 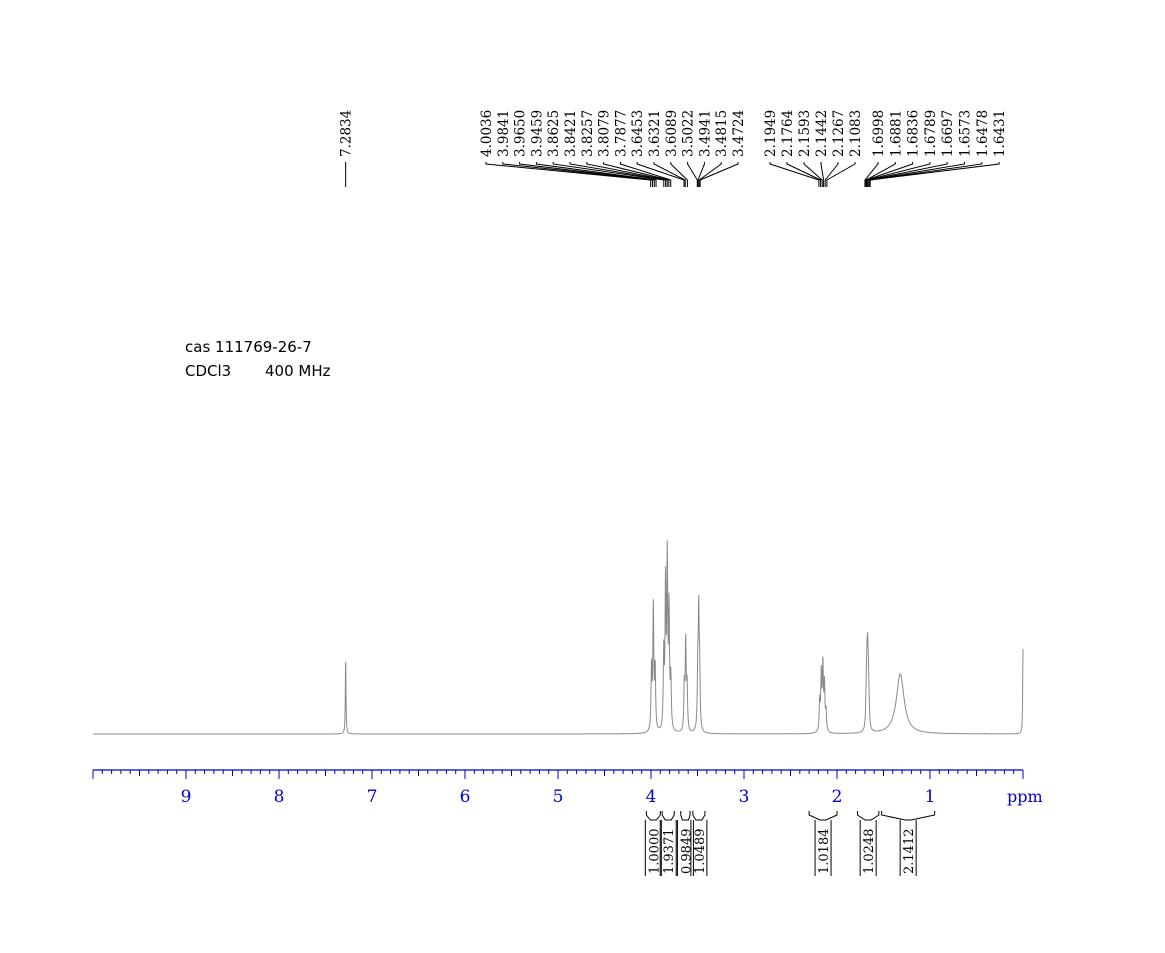 I want to click on peak-shift-label: 3.5022, so click(x=689, y=133).